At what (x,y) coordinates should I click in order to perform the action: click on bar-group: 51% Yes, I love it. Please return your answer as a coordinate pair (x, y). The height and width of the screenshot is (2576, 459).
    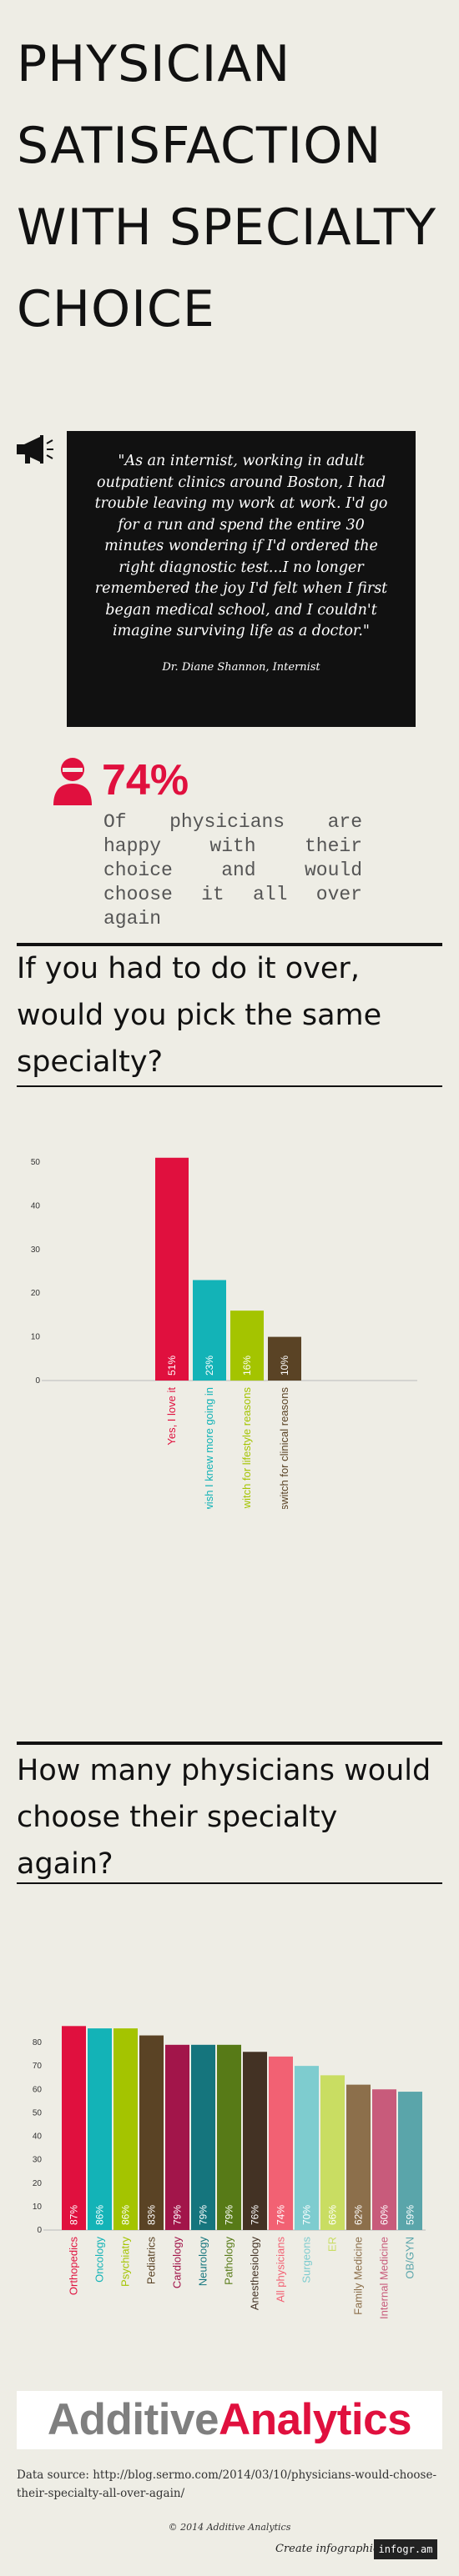
    Looking at the image, I should click on (172, 1301).